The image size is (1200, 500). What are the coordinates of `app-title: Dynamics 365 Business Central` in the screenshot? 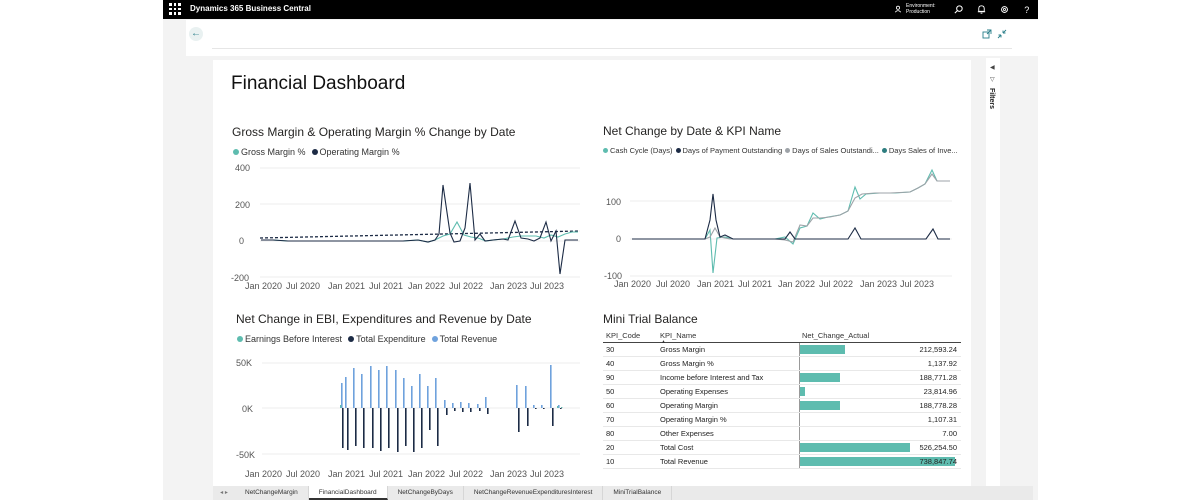 It's located at (250, 8).